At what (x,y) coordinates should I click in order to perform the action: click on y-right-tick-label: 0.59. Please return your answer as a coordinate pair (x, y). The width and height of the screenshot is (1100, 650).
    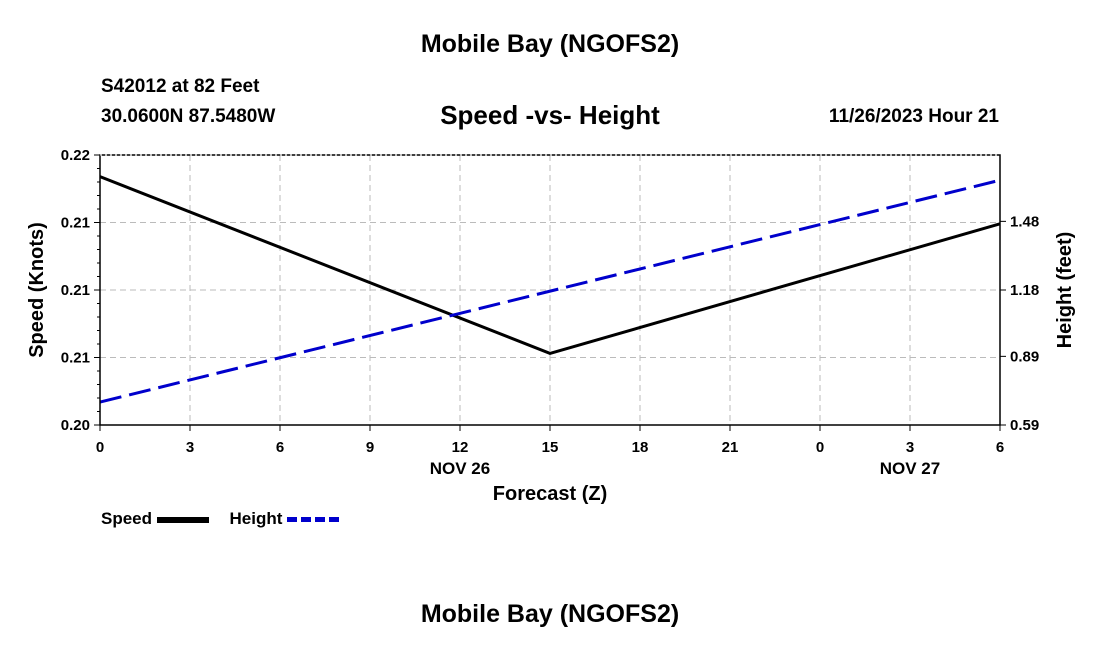
    Looking at the image, I should click on (1024, 425).